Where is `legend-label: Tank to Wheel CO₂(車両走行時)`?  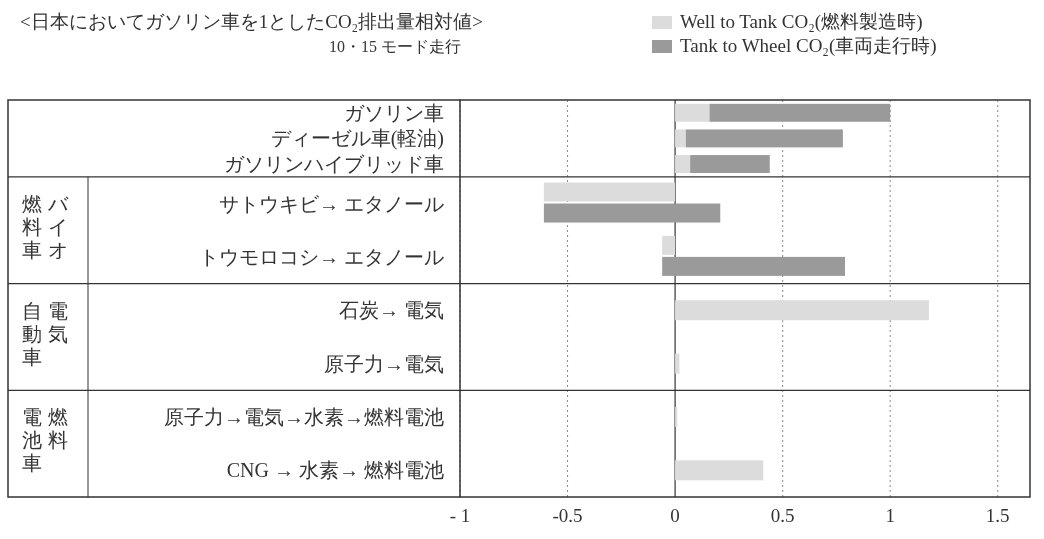 legend-label: Tank to Wheel CO₂(車両走行時) is located at coordinates (808, 46).